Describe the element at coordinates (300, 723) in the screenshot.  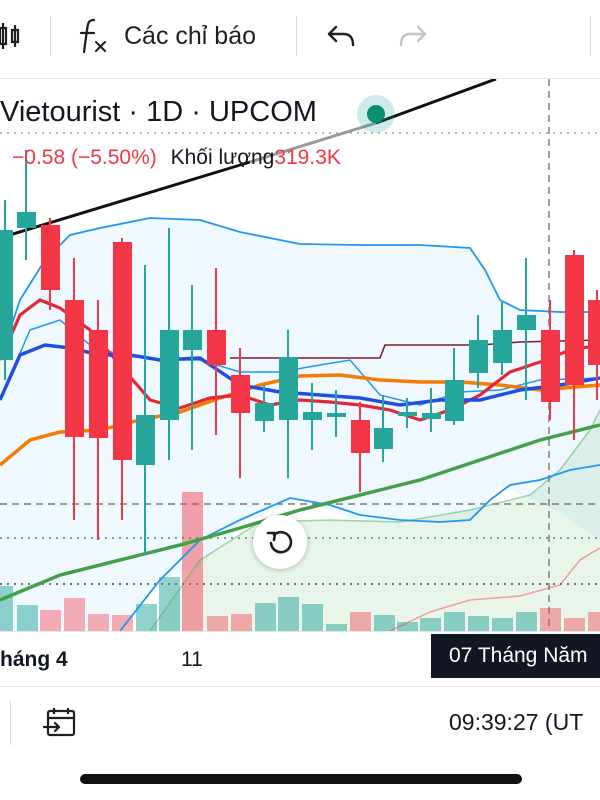
I see `bottom-bar: 09:39:27 (UT` at that location.